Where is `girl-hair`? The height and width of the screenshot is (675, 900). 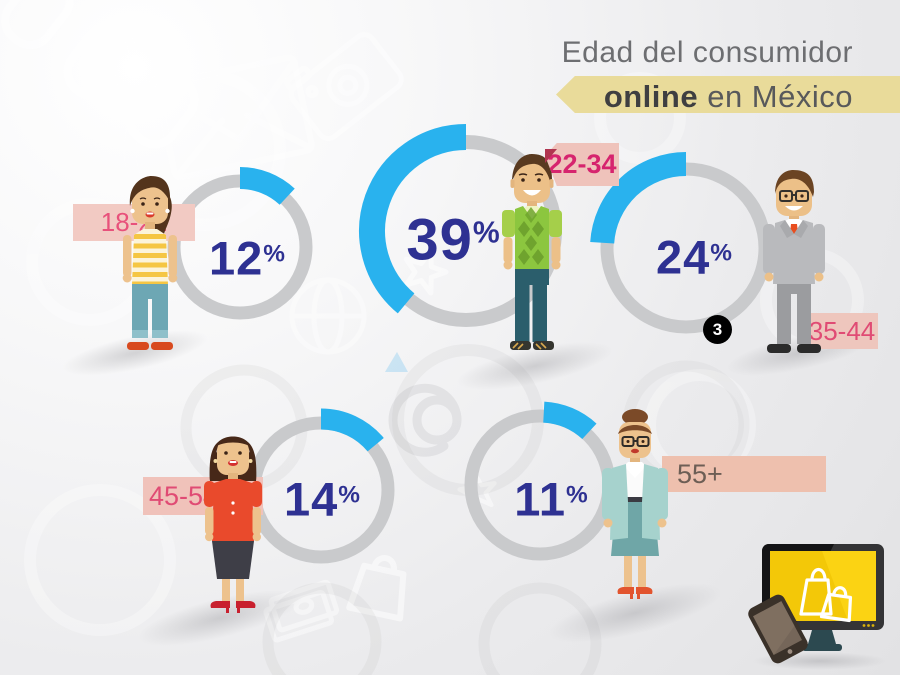 girl-hair is located at coordinates (150, 191).